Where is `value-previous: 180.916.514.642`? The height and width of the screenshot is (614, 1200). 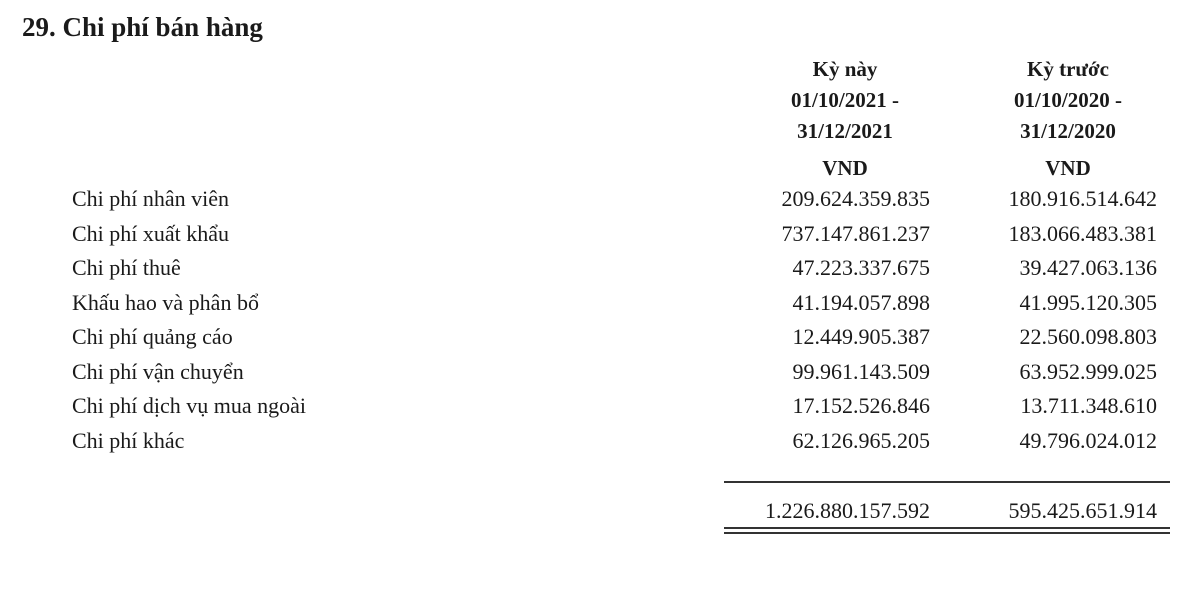
value-previous: 180.916.514.642 is located at coordinates (1083, 198).